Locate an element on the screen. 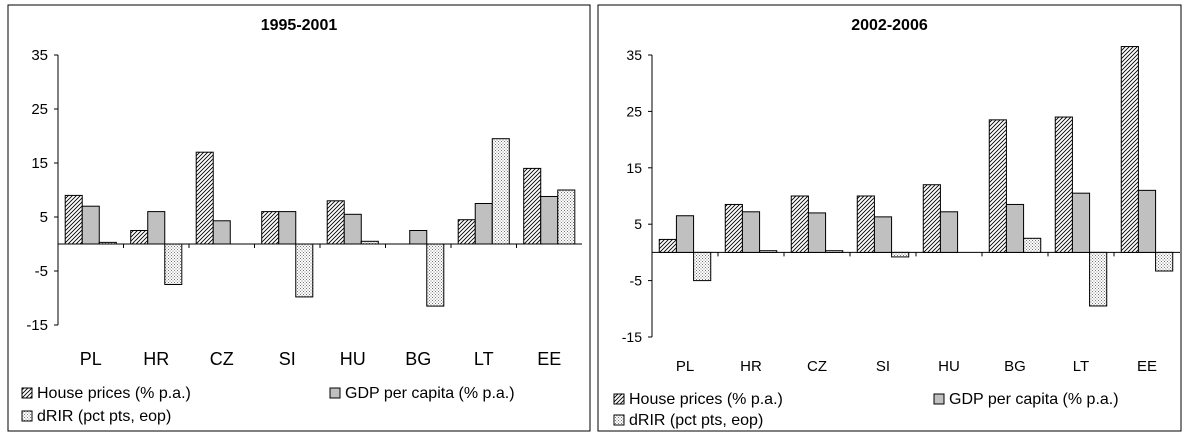  bar-dots-hu is located at coordinates (369, 242).